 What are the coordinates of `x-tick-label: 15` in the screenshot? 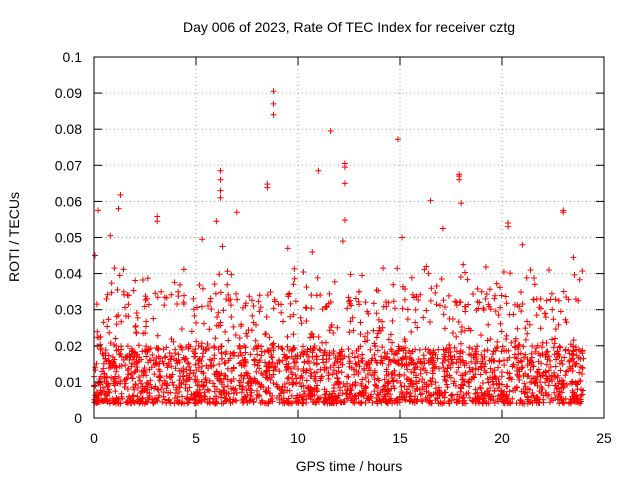 It's located at (400, 438).